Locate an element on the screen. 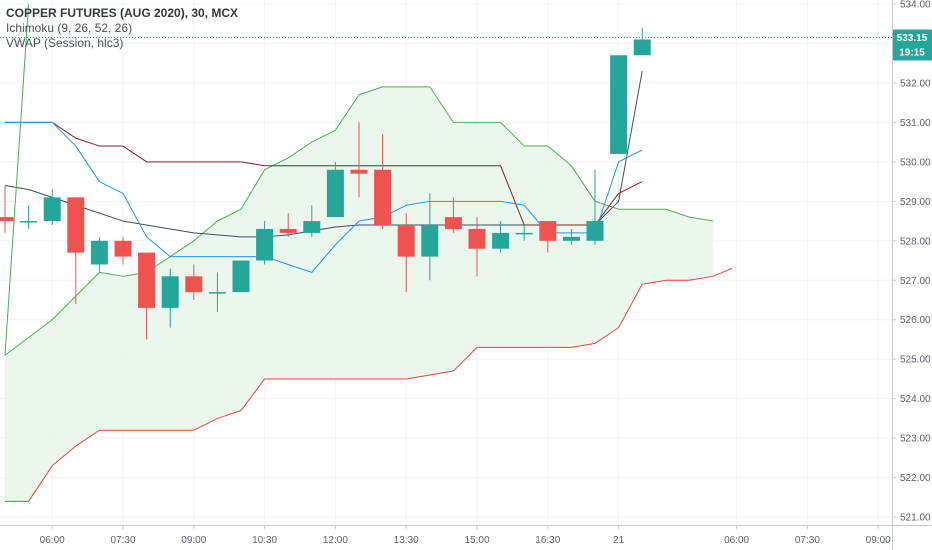 The width and height of the screenshot is (932, 550). y-tick-label: 534.00 is located at coordinates (915, 5).